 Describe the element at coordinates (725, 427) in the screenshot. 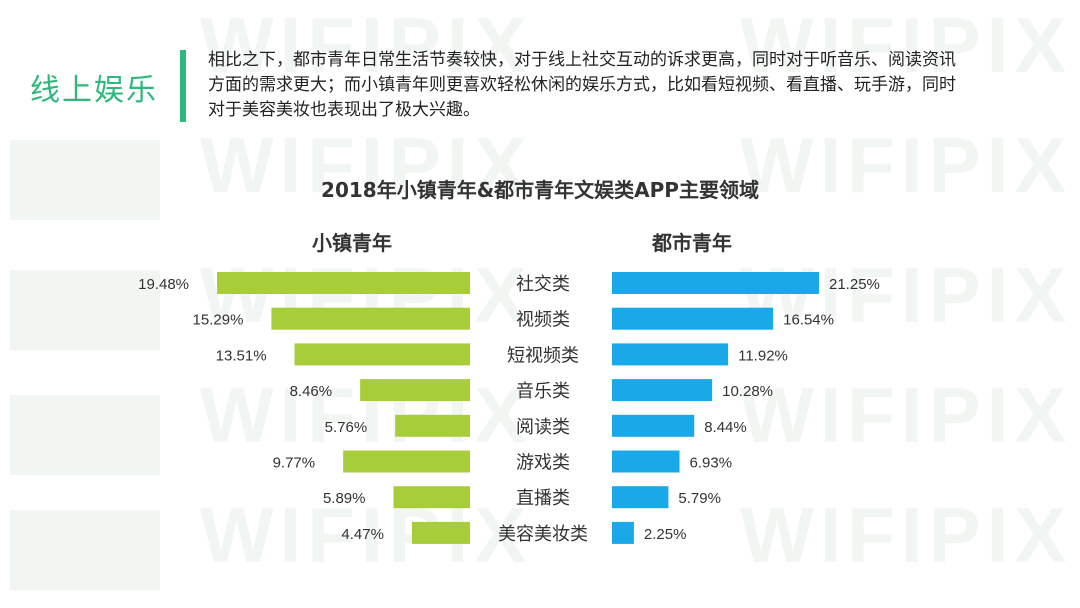

I see `right-data-label: 8.44%` at that location.